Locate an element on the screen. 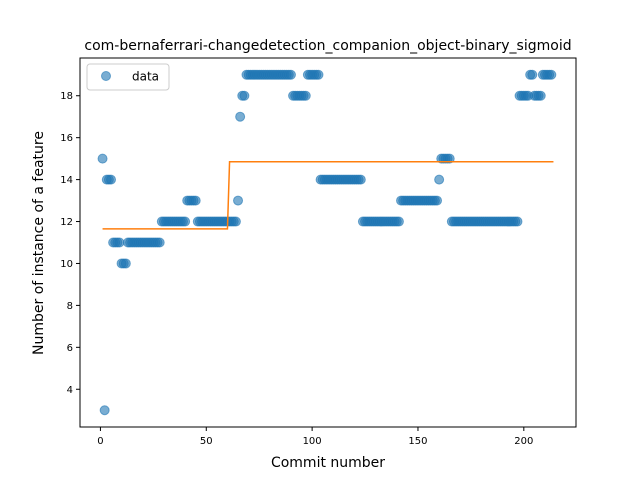  y-tick-label: 18 is located at coordinates (66, 96).